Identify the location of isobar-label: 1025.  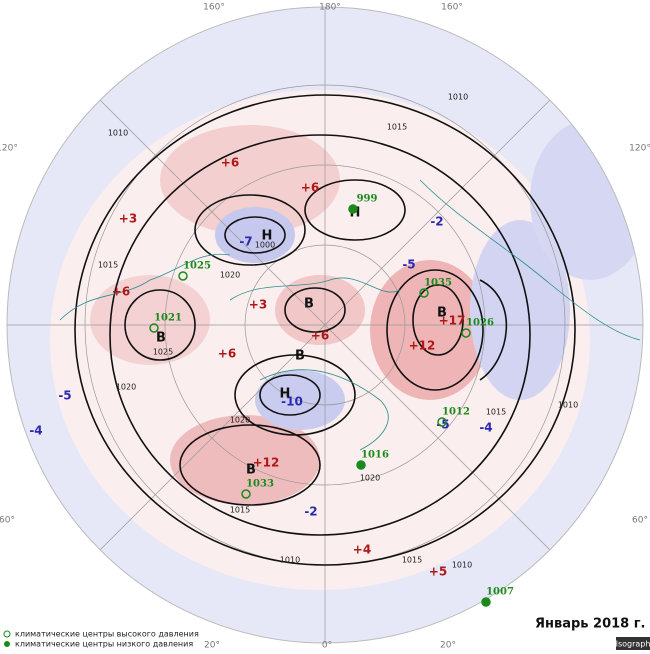
(163, 352).